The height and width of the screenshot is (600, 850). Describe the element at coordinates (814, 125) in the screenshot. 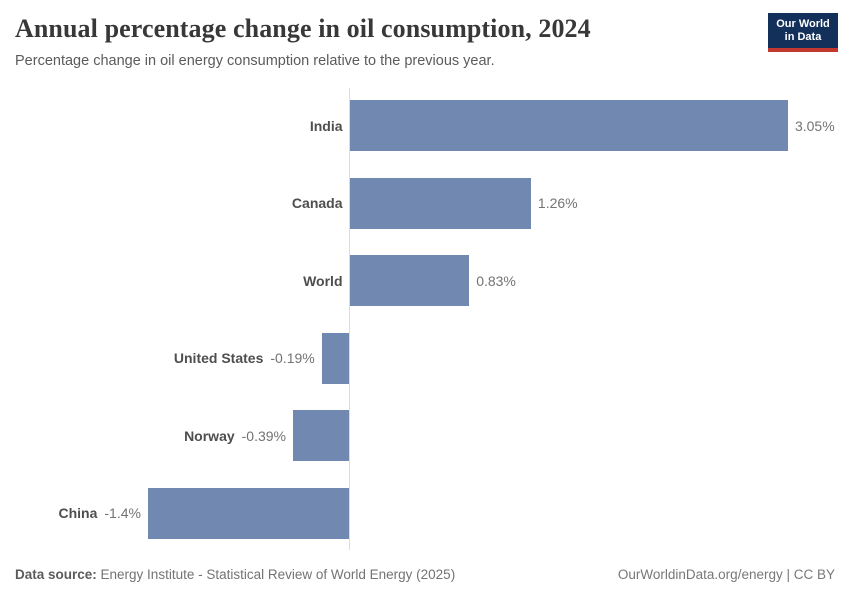

I see `bar-value-label: 3.05%` at that location.